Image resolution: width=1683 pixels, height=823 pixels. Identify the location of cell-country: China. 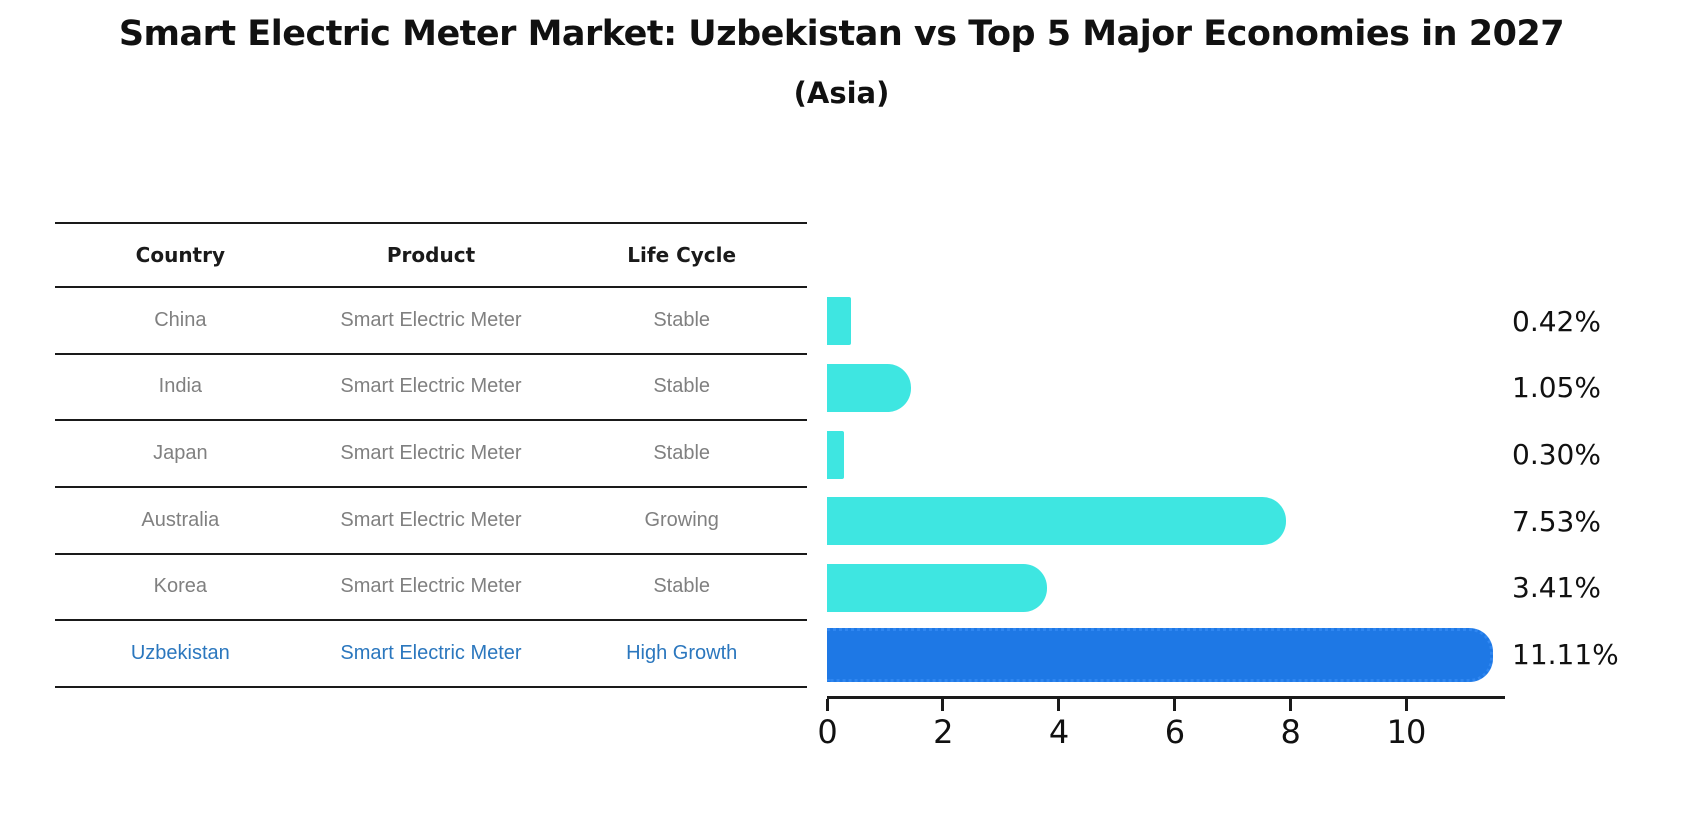
(180, 319).